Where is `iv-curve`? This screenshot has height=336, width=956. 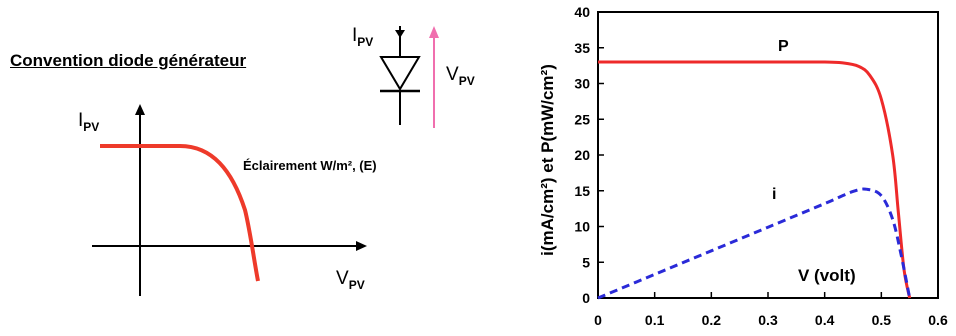
iv-curve is located at coordinates (180, 213).